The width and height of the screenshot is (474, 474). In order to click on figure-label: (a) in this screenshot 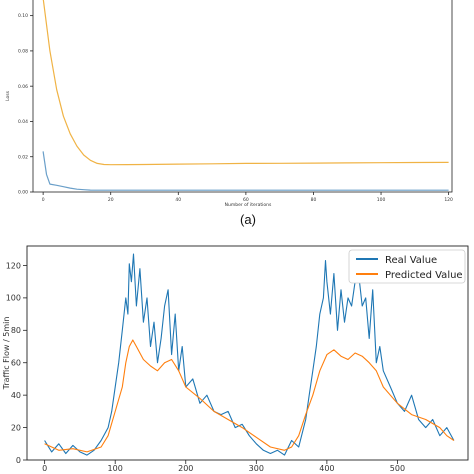, I will do `click(248, 219)`.